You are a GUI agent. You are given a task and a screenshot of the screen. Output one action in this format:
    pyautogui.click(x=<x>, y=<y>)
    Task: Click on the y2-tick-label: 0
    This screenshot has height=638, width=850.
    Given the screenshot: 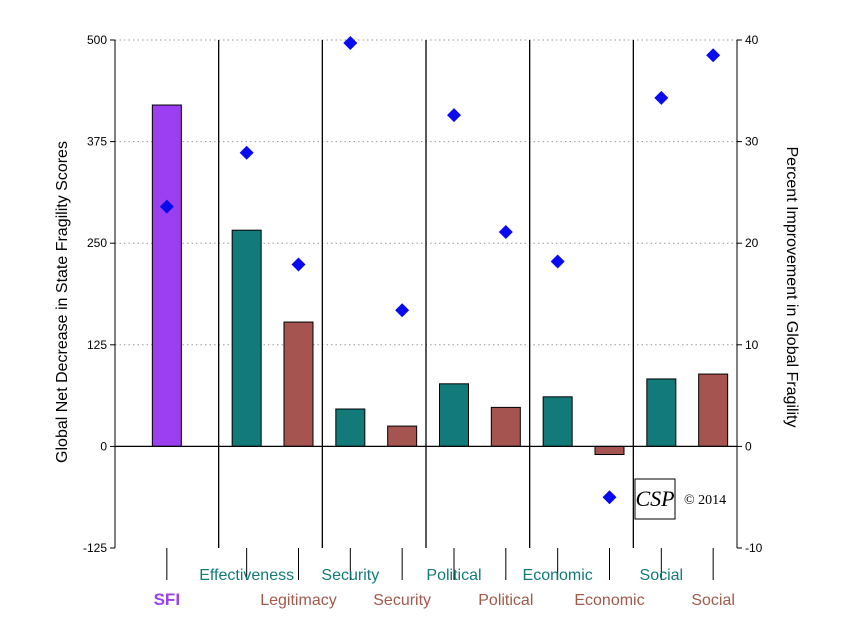 What is the action you would take?
    pyautogui.click(x=748, y=446)
    